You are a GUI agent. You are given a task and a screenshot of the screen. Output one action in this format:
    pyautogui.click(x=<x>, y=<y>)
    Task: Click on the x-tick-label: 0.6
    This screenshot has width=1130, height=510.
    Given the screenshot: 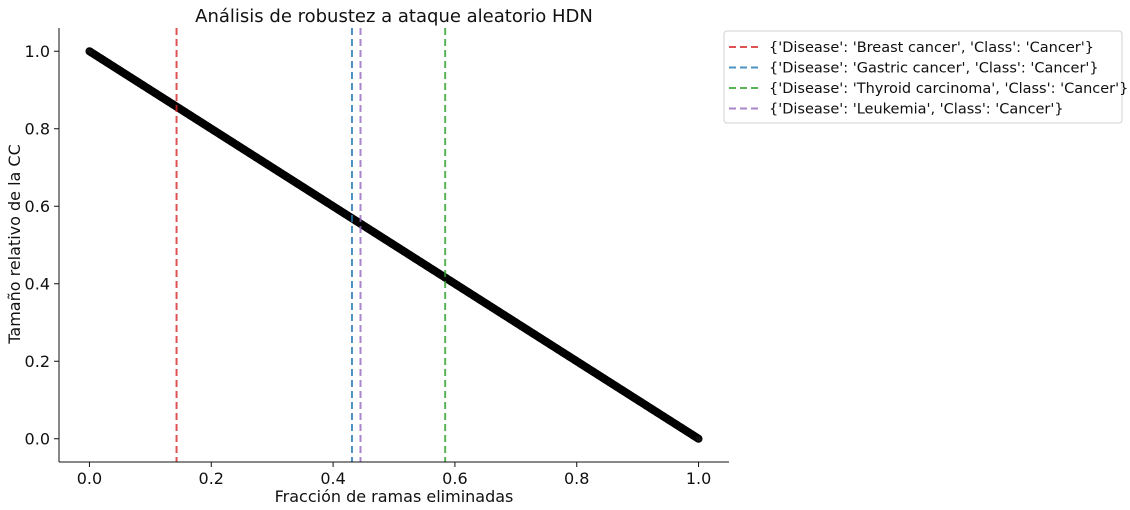 What is the action you would take?
    pyautogui.click(x=454, y=478)
    